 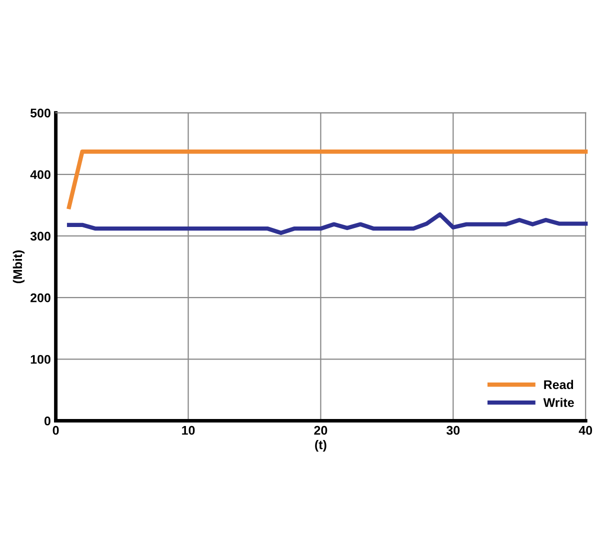 What do you see at coordinates (559, 385) in the screenshot?
I see `legend-label: Read` at bounding box center [559, 385].